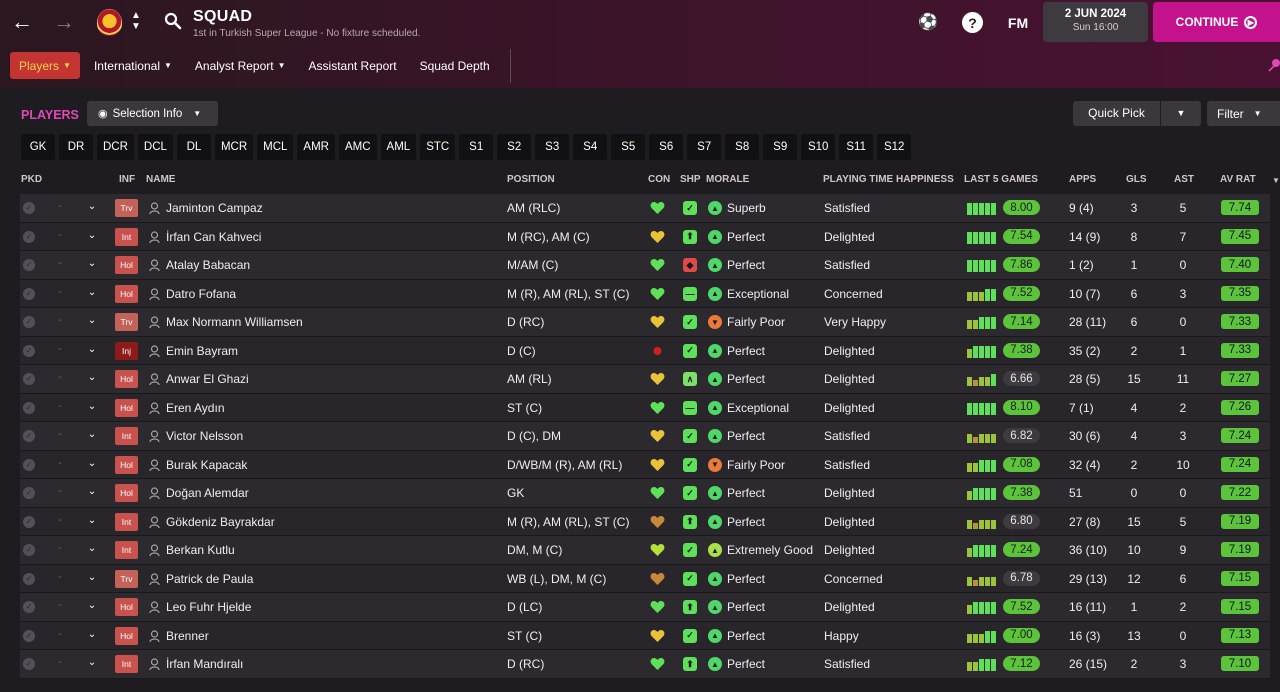  Describe the element at coordinates (728, 179) in the screenshot. I see `col-morale: MORALE` at that location.